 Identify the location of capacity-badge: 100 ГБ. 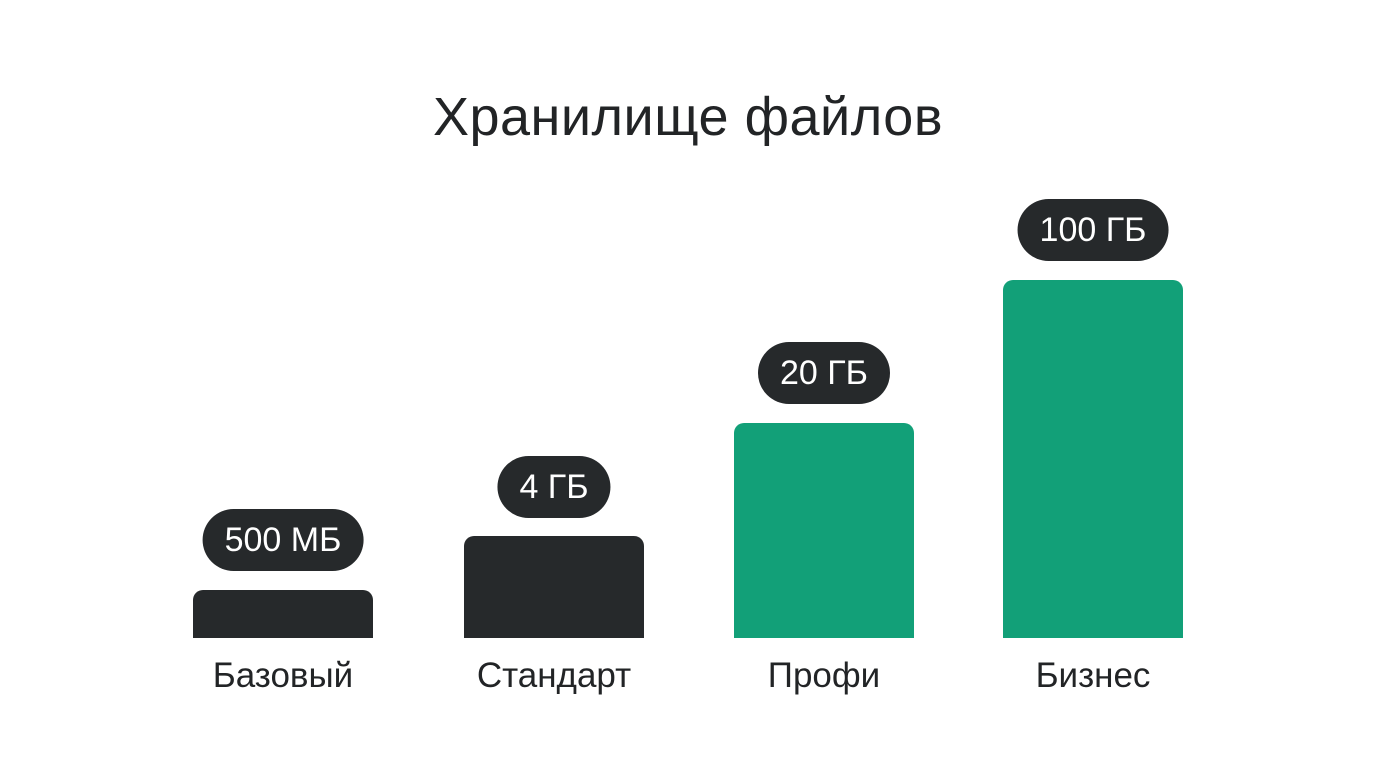
(1093, 230).